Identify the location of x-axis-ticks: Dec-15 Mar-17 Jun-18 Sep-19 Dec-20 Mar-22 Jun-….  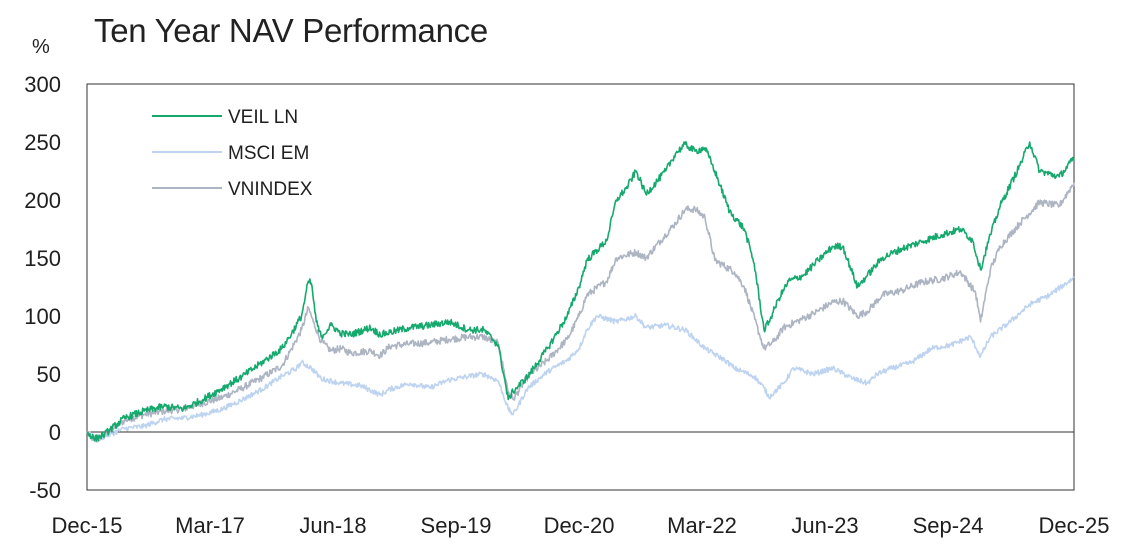
(581, 525).